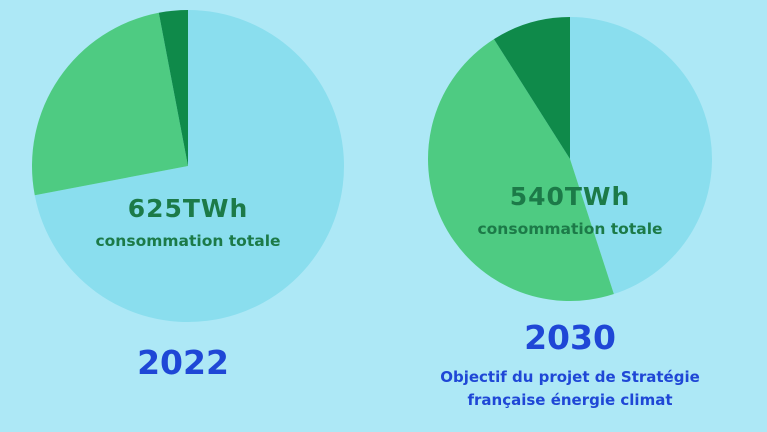 The height and width of the screenshot is (432, 767). What do you see at coordinates (570, 337) in the screenshot?
I see `year-2030-label: 2030` at bounding box center [570, 337].